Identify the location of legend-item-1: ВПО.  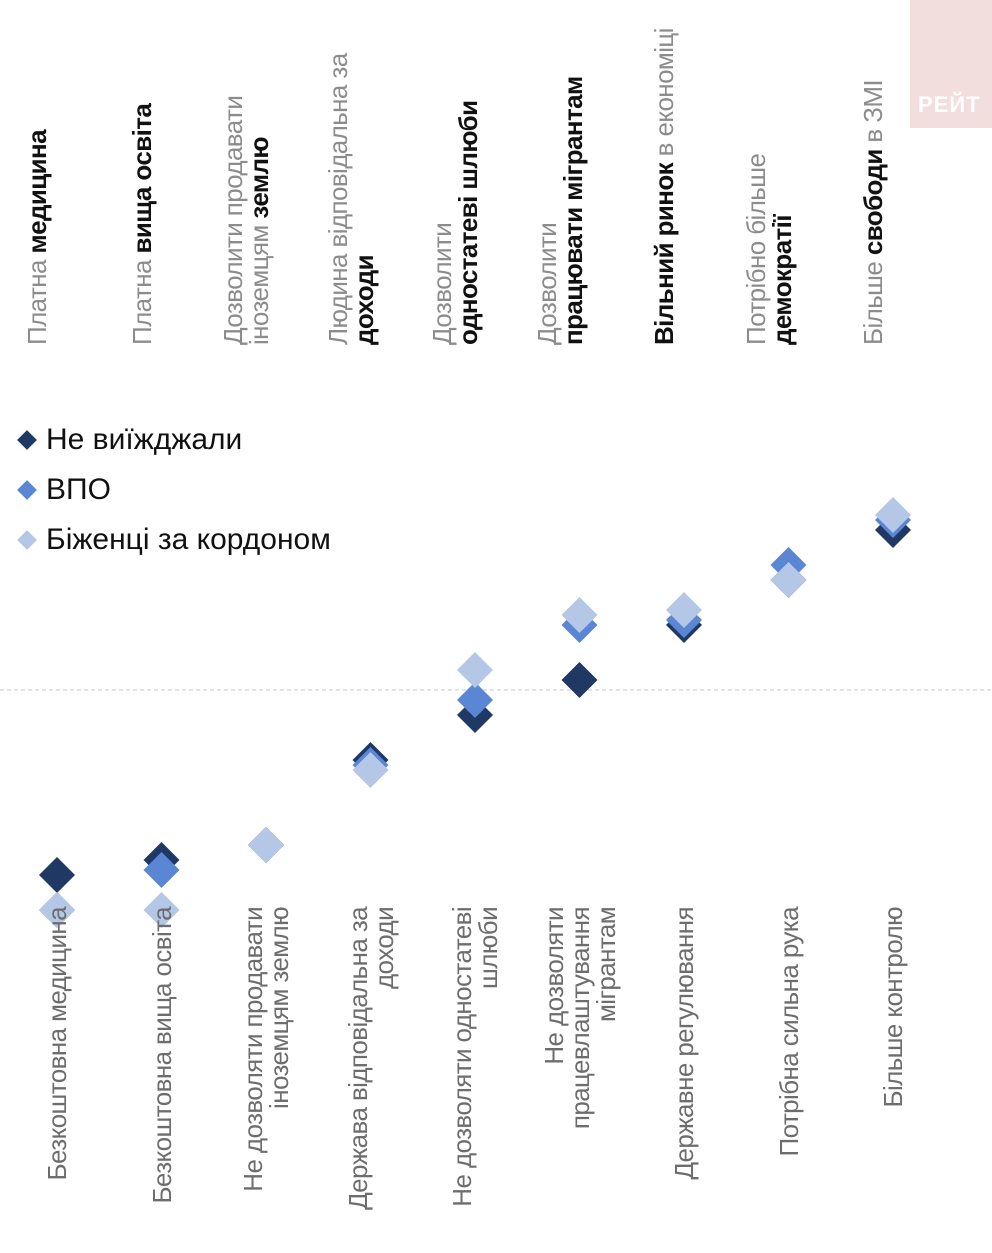
(173, 490).